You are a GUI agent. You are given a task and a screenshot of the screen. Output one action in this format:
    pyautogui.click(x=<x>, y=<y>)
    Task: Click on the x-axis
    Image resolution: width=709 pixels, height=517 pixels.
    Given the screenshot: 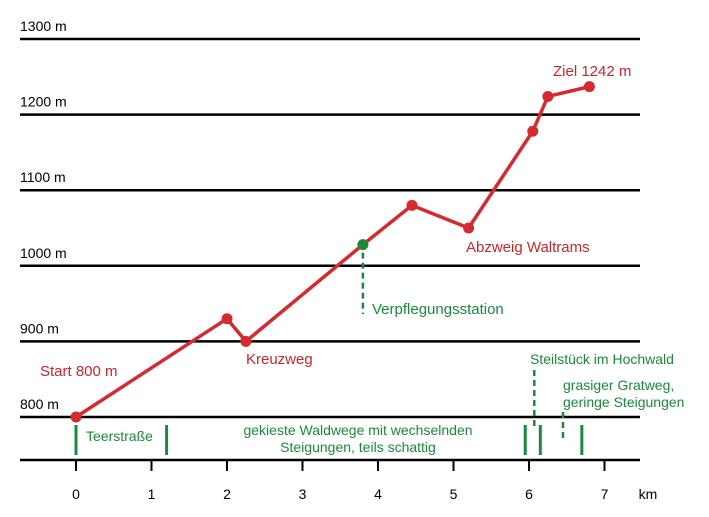 What is the action you would take?
    pyautogui.click(x=330, y=464)
    